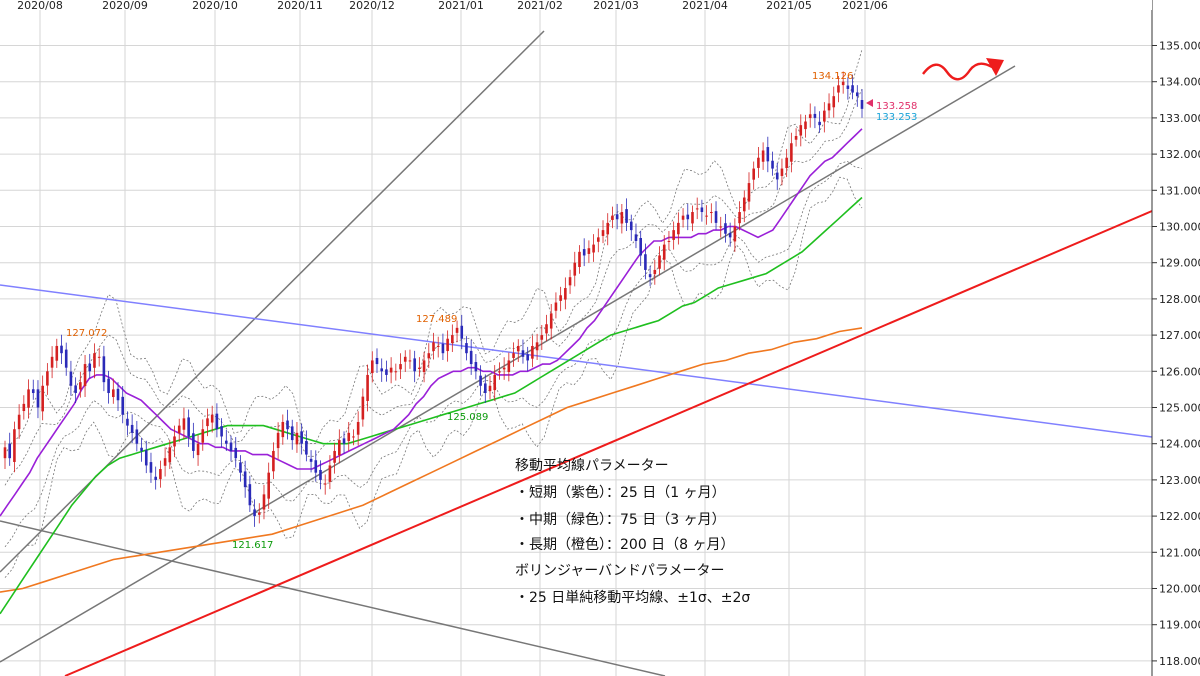  What do you see at coordinates (625, 544) in the screenshot?
I see `parameter-note-line: ・長期（橙色）：200 日（8 ヶ月）` at bounding box center [625, 544].